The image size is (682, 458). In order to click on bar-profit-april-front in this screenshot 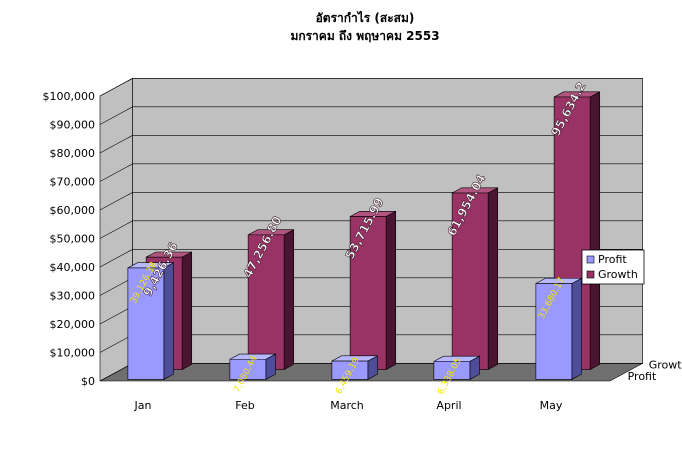, I will do `click(452, 370)`.